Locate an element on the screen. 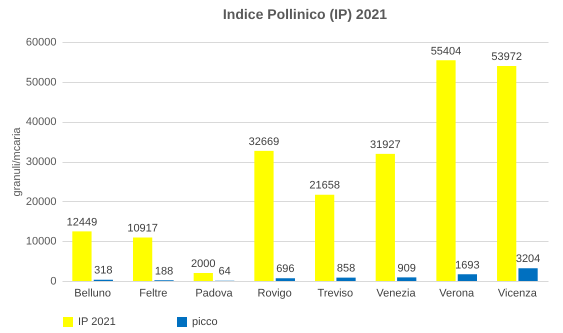 The image size is (563, 333). x-tick-label: Feltre is located at coordinates (153, 294).